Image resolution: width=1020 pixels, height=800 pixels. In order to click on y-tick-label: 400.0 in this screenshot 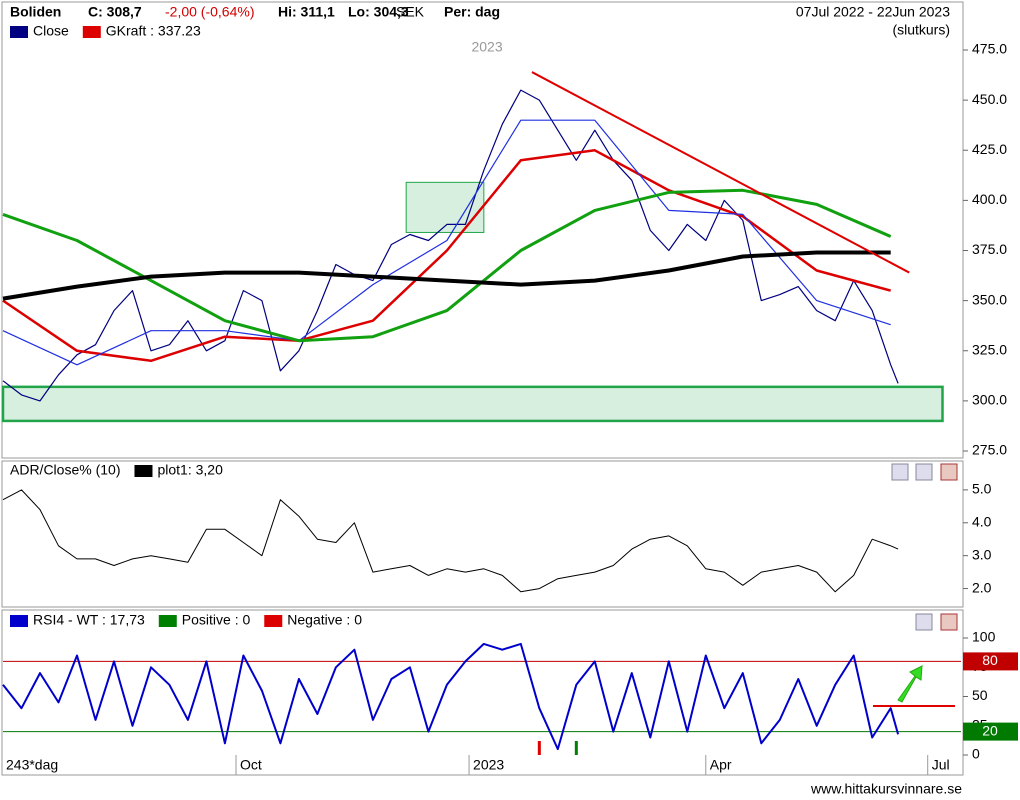, I will do `click(989, 199)`.